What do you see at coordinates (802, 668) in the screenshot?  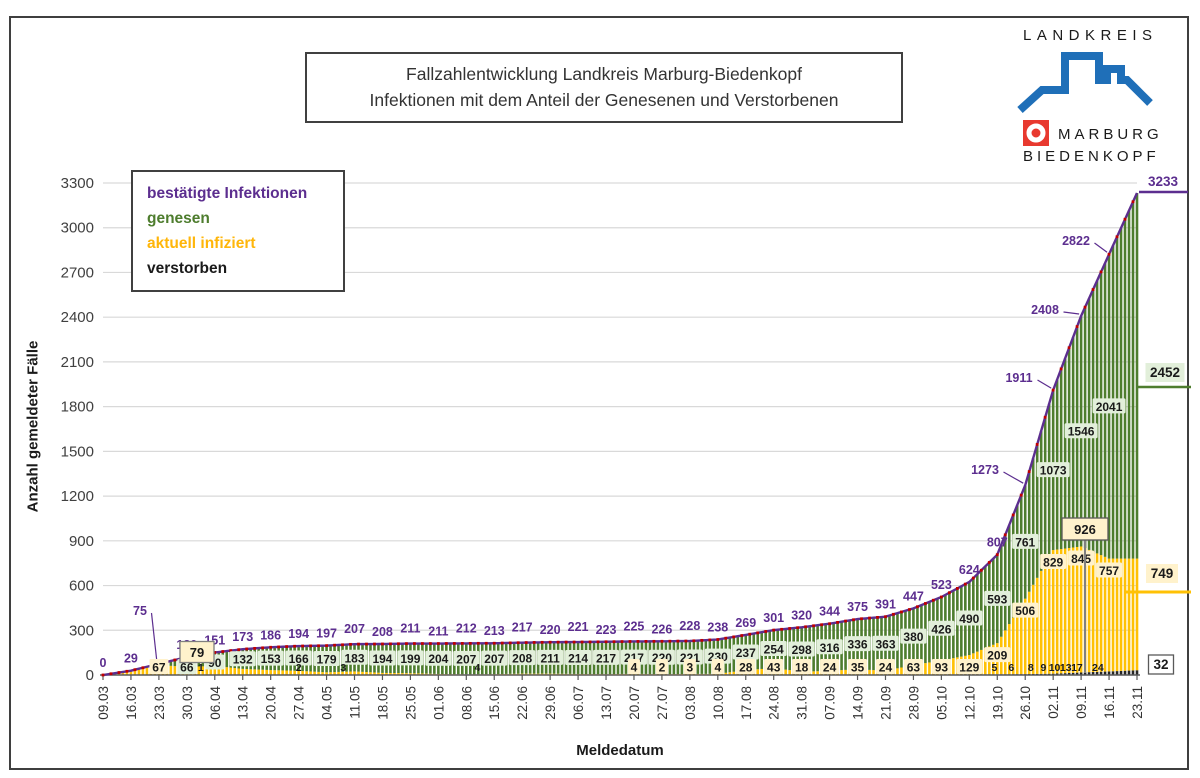 I see `svg-text: 18` at bounding box center [802, 668].